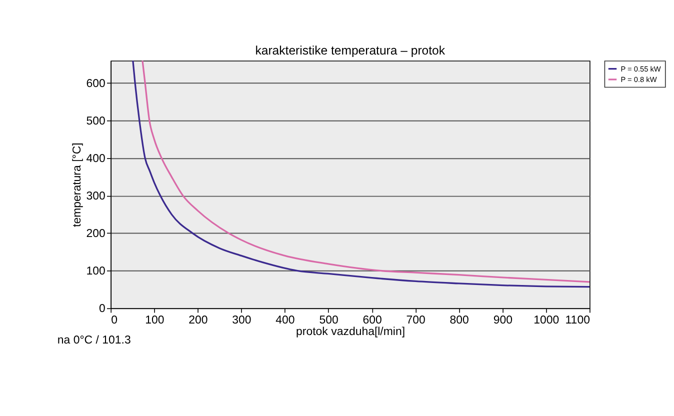 The image size is (674, 416). I want to click on legend-label: P = 0.8 kW, so click(638, 79).